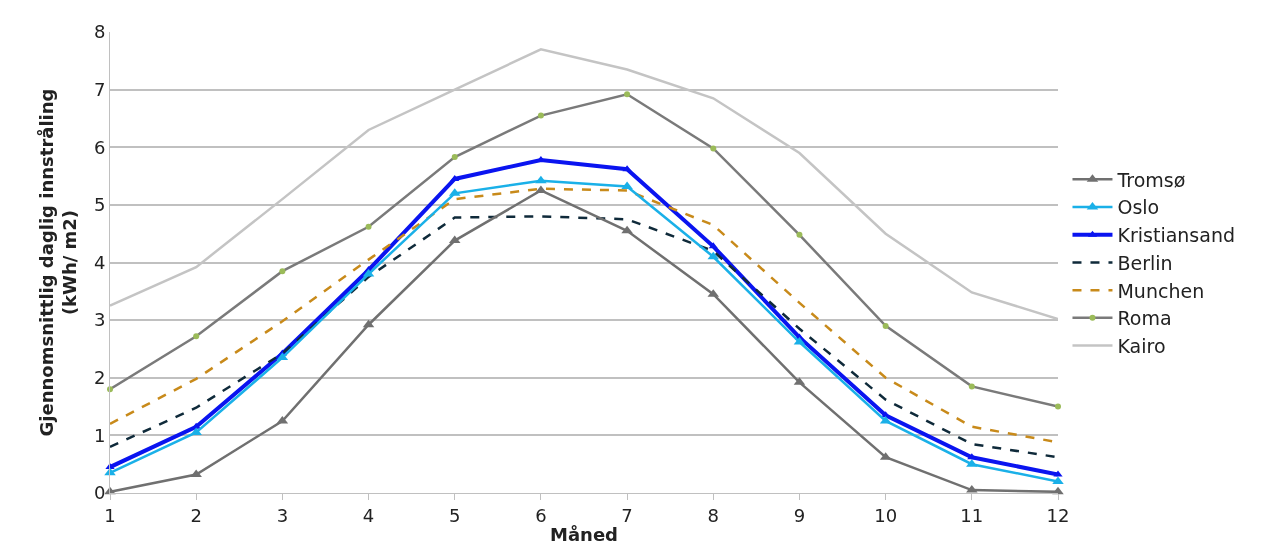 The image size is (1273, 545). What do you see at coordinates (1151, 179) in the screenshot?
I see `legend-label: Tromsø` at bounding box center [1151, 179].